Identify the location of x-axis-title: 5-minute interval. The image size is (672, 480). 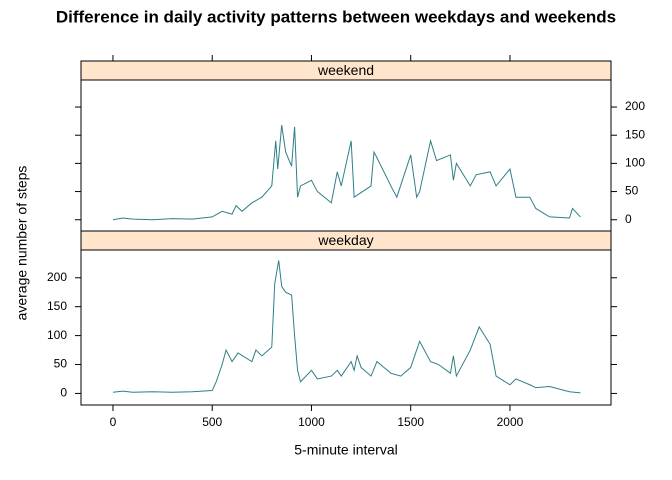
(346, 450).